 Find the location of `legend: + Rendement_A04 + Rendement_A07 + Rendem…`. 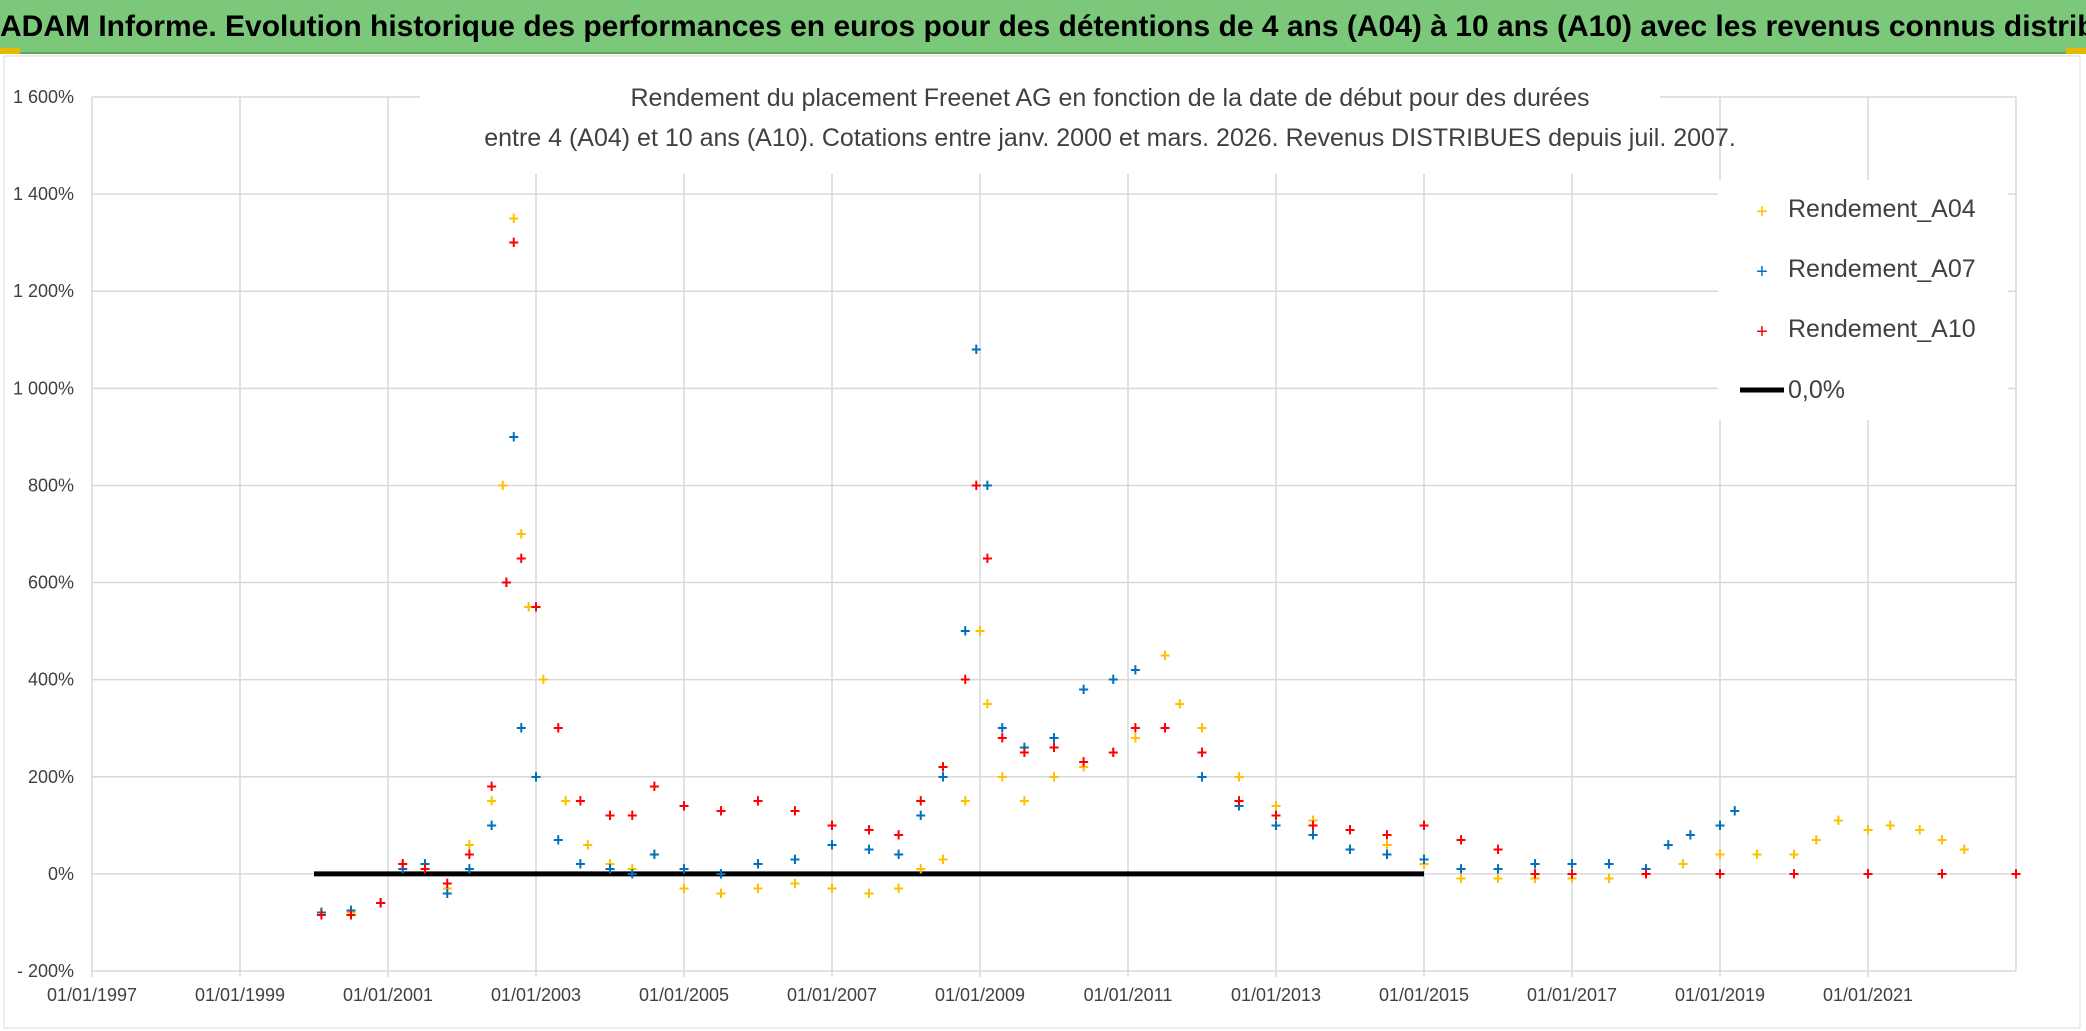

legend: + Rendement_A04 + Rendement_A07 + Rendem… is located at coordinates (1863, 300).